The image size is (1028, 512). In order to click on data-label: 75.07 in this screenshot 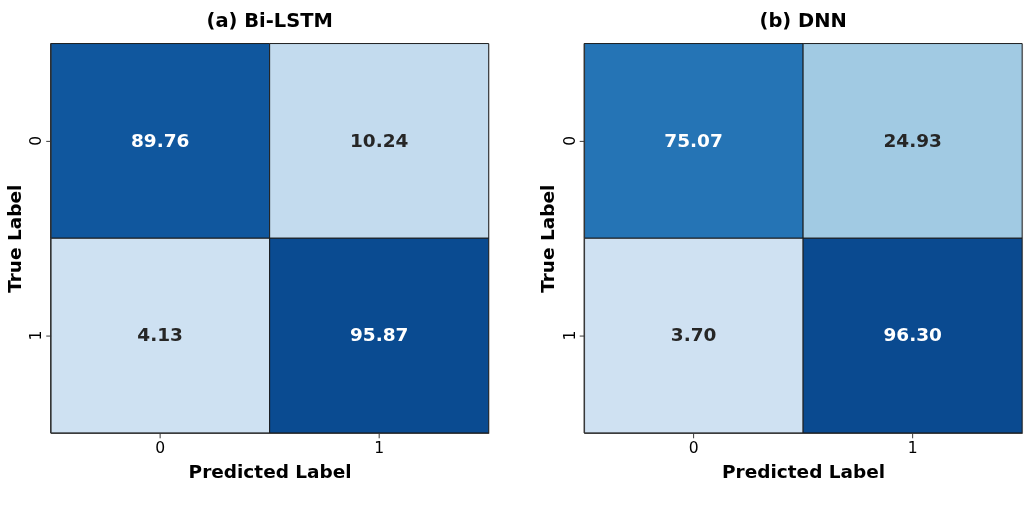, I will do `click(693, 140)`.